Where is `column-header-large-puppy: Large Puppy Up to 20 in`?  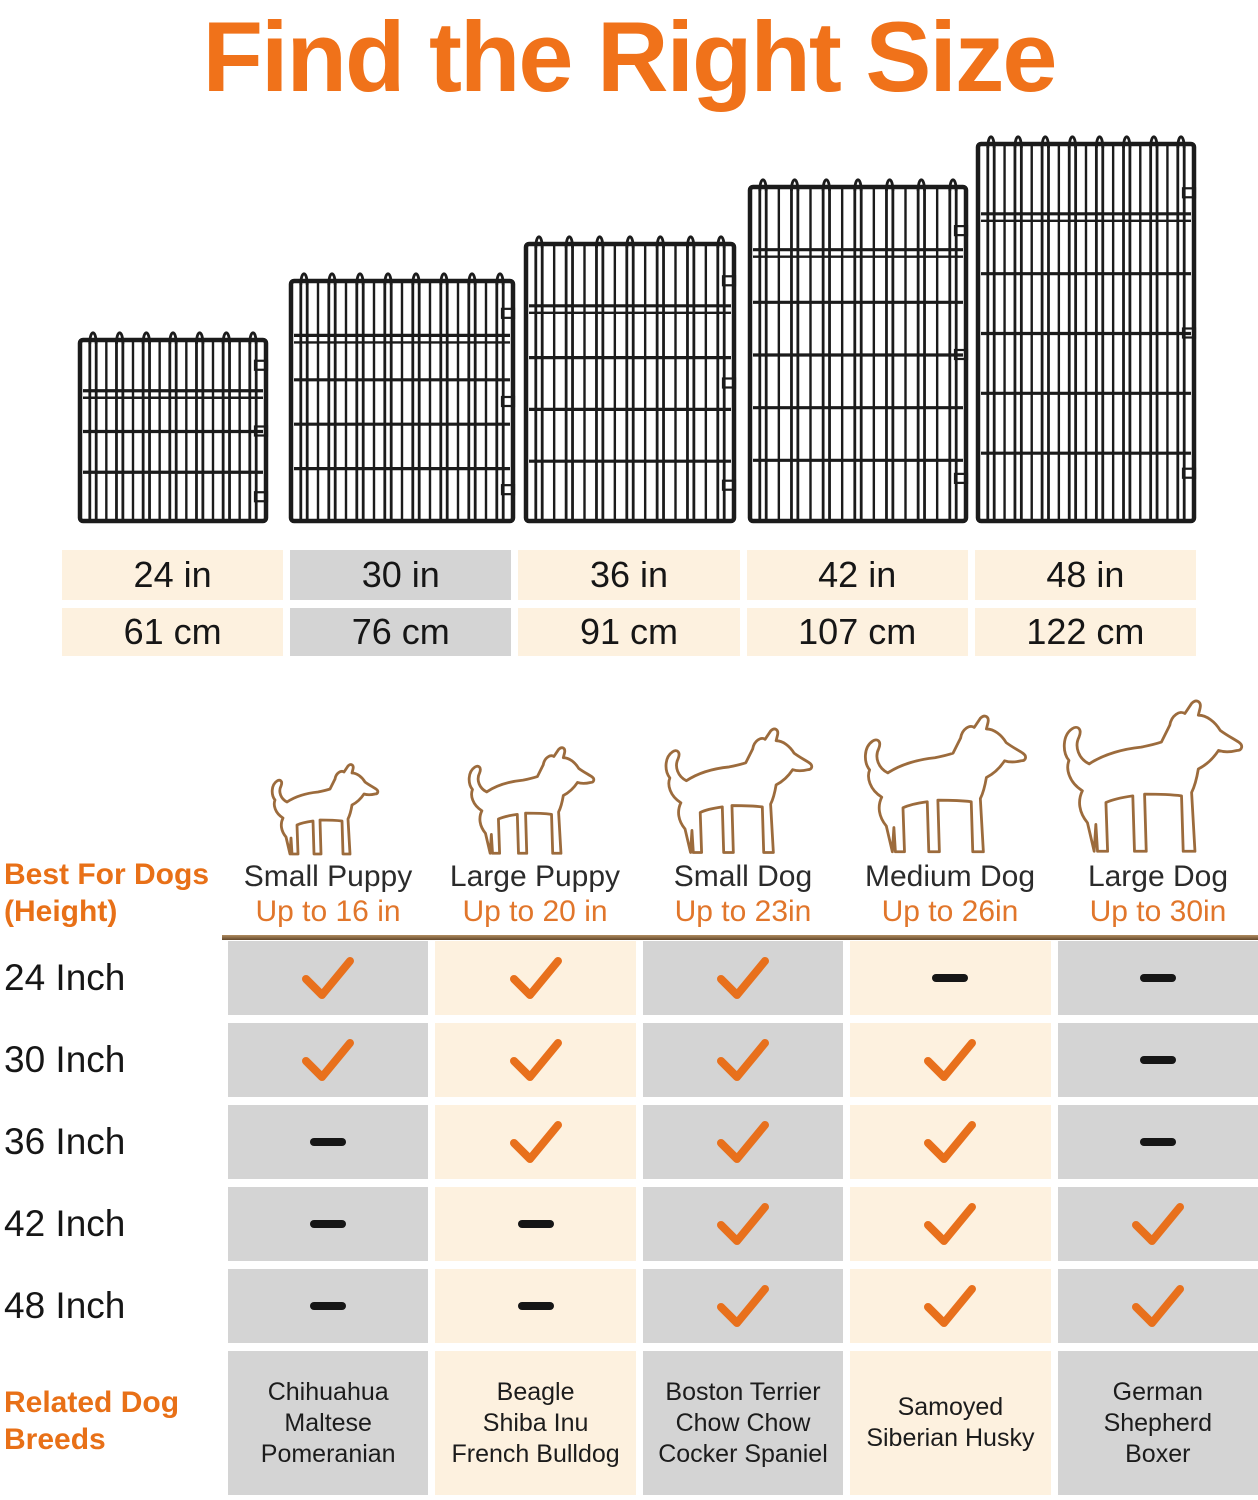 column-header-large-puppy: Large Puppy Up to 20 in is located at coordinates (535, 895).